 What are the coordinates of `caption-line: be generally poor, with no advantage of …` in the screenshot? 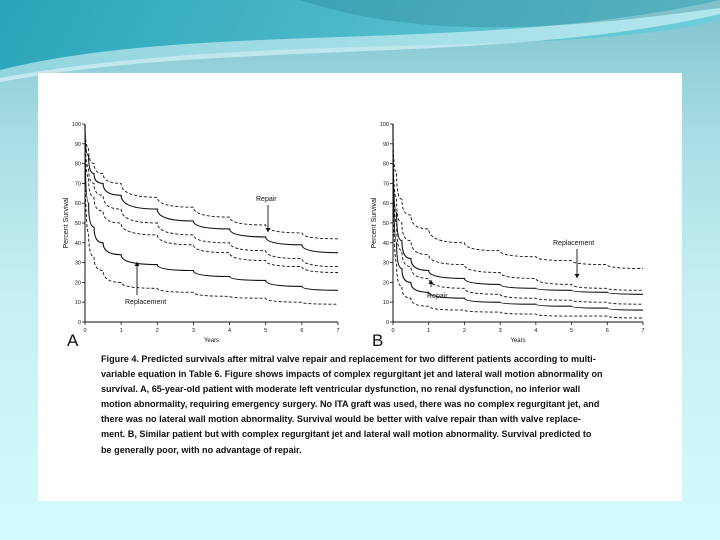 It's located at (201, 449).